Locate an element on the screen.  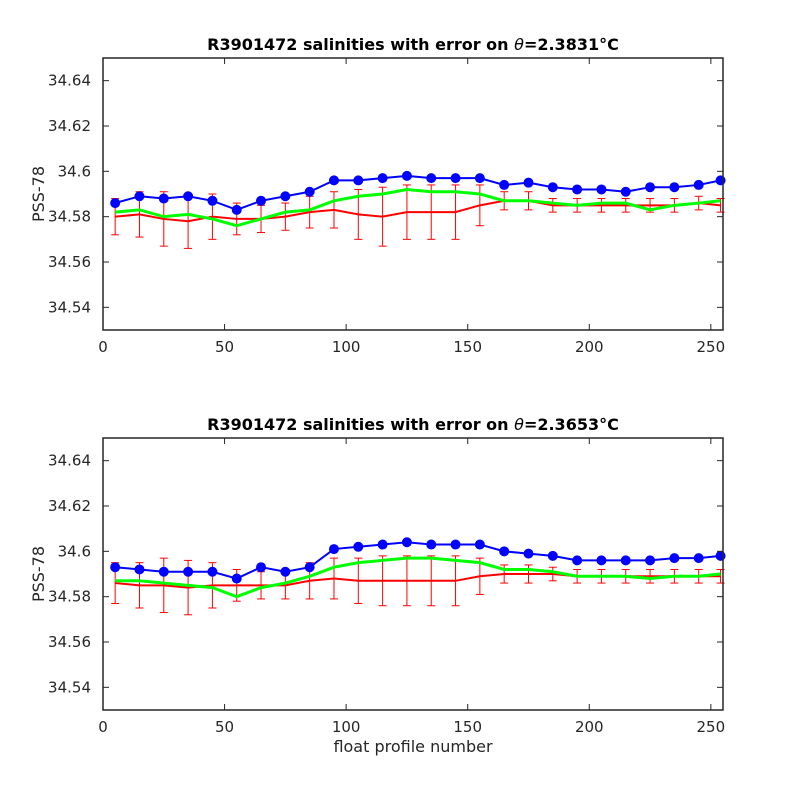
y-axis-label-top: PSS-78 is located at coordinates (38, 194).